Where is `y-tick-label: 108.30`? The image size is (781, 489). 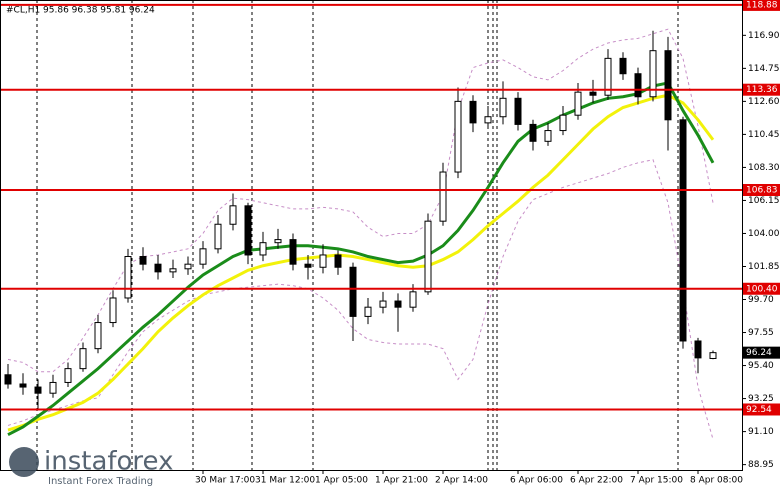 y-tick-label: 108.30 is located at coordinates (764, 168).